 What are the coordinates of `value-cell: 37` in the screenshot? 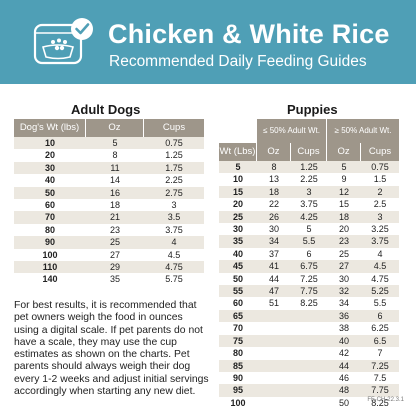 It's located at (274, 254).